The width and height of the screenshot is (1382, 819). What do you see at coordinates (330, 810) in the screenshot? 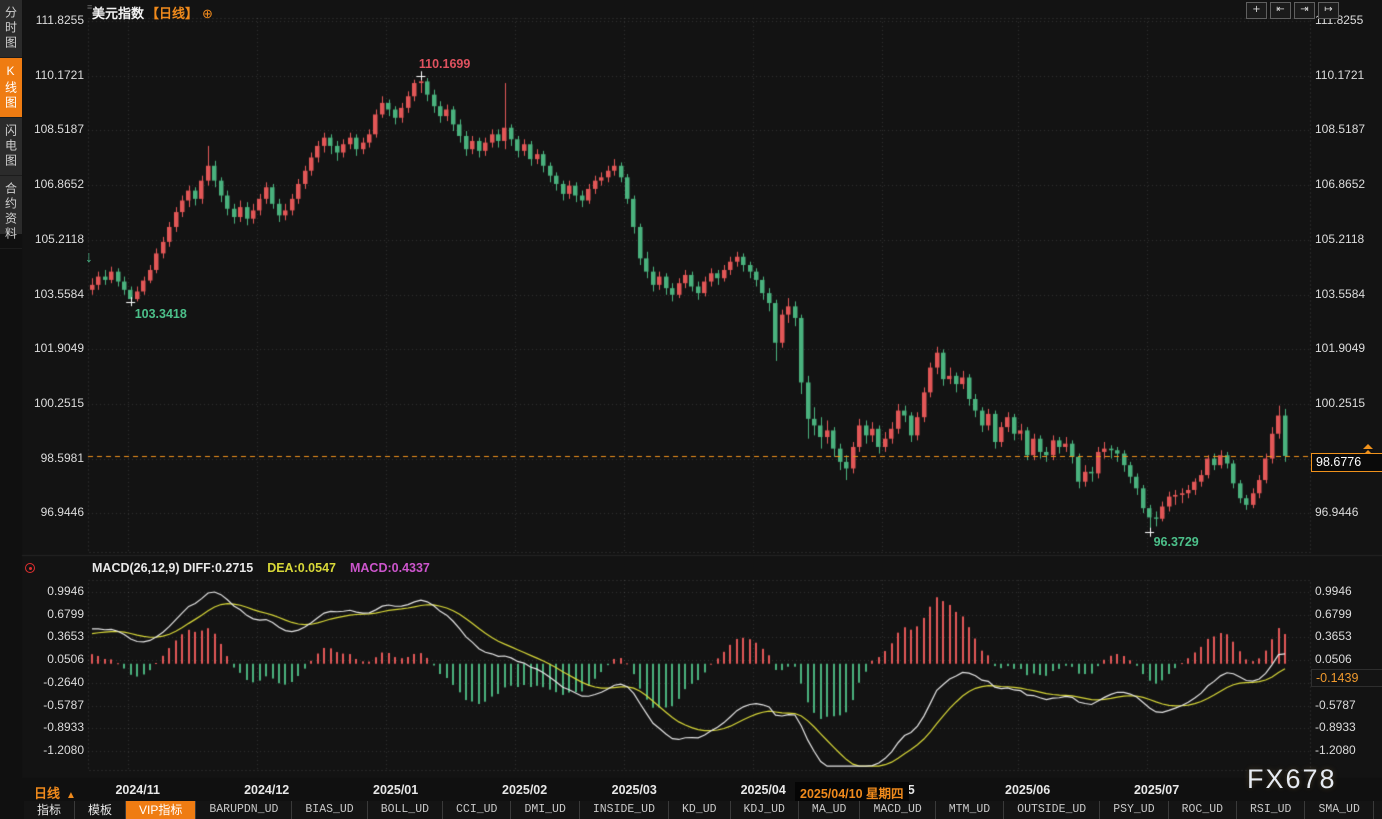
I see `tab-BIAS_UD: BIAS_UD` at bounding box center [330, 810].